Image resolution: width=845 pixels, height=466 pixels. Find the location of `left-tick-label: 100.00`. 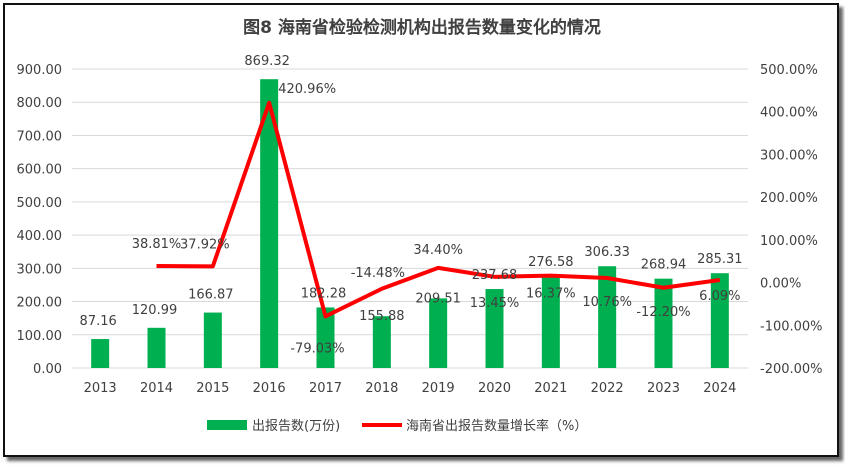

left-tick-label: 100.00 is located at coordinates (40, 336).